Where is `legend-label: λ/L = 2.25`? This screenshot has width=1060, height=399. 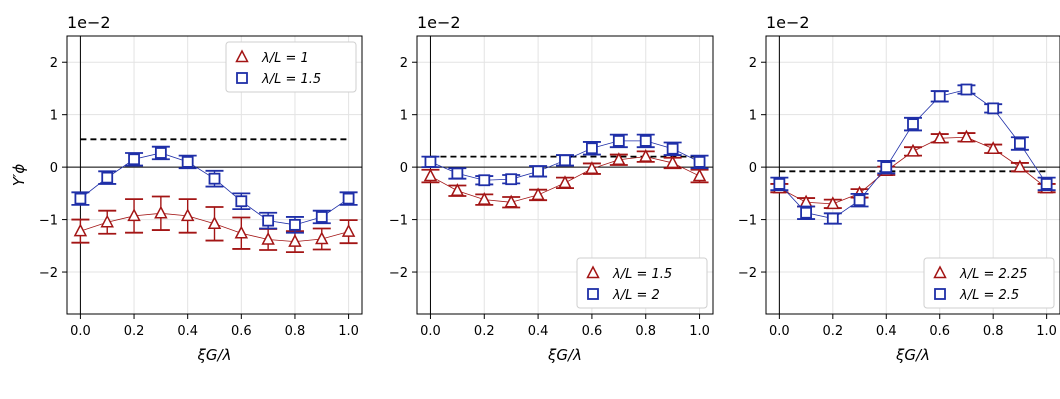
legend-label: λ/L = 2.25 is located at coordinates (993, 274).